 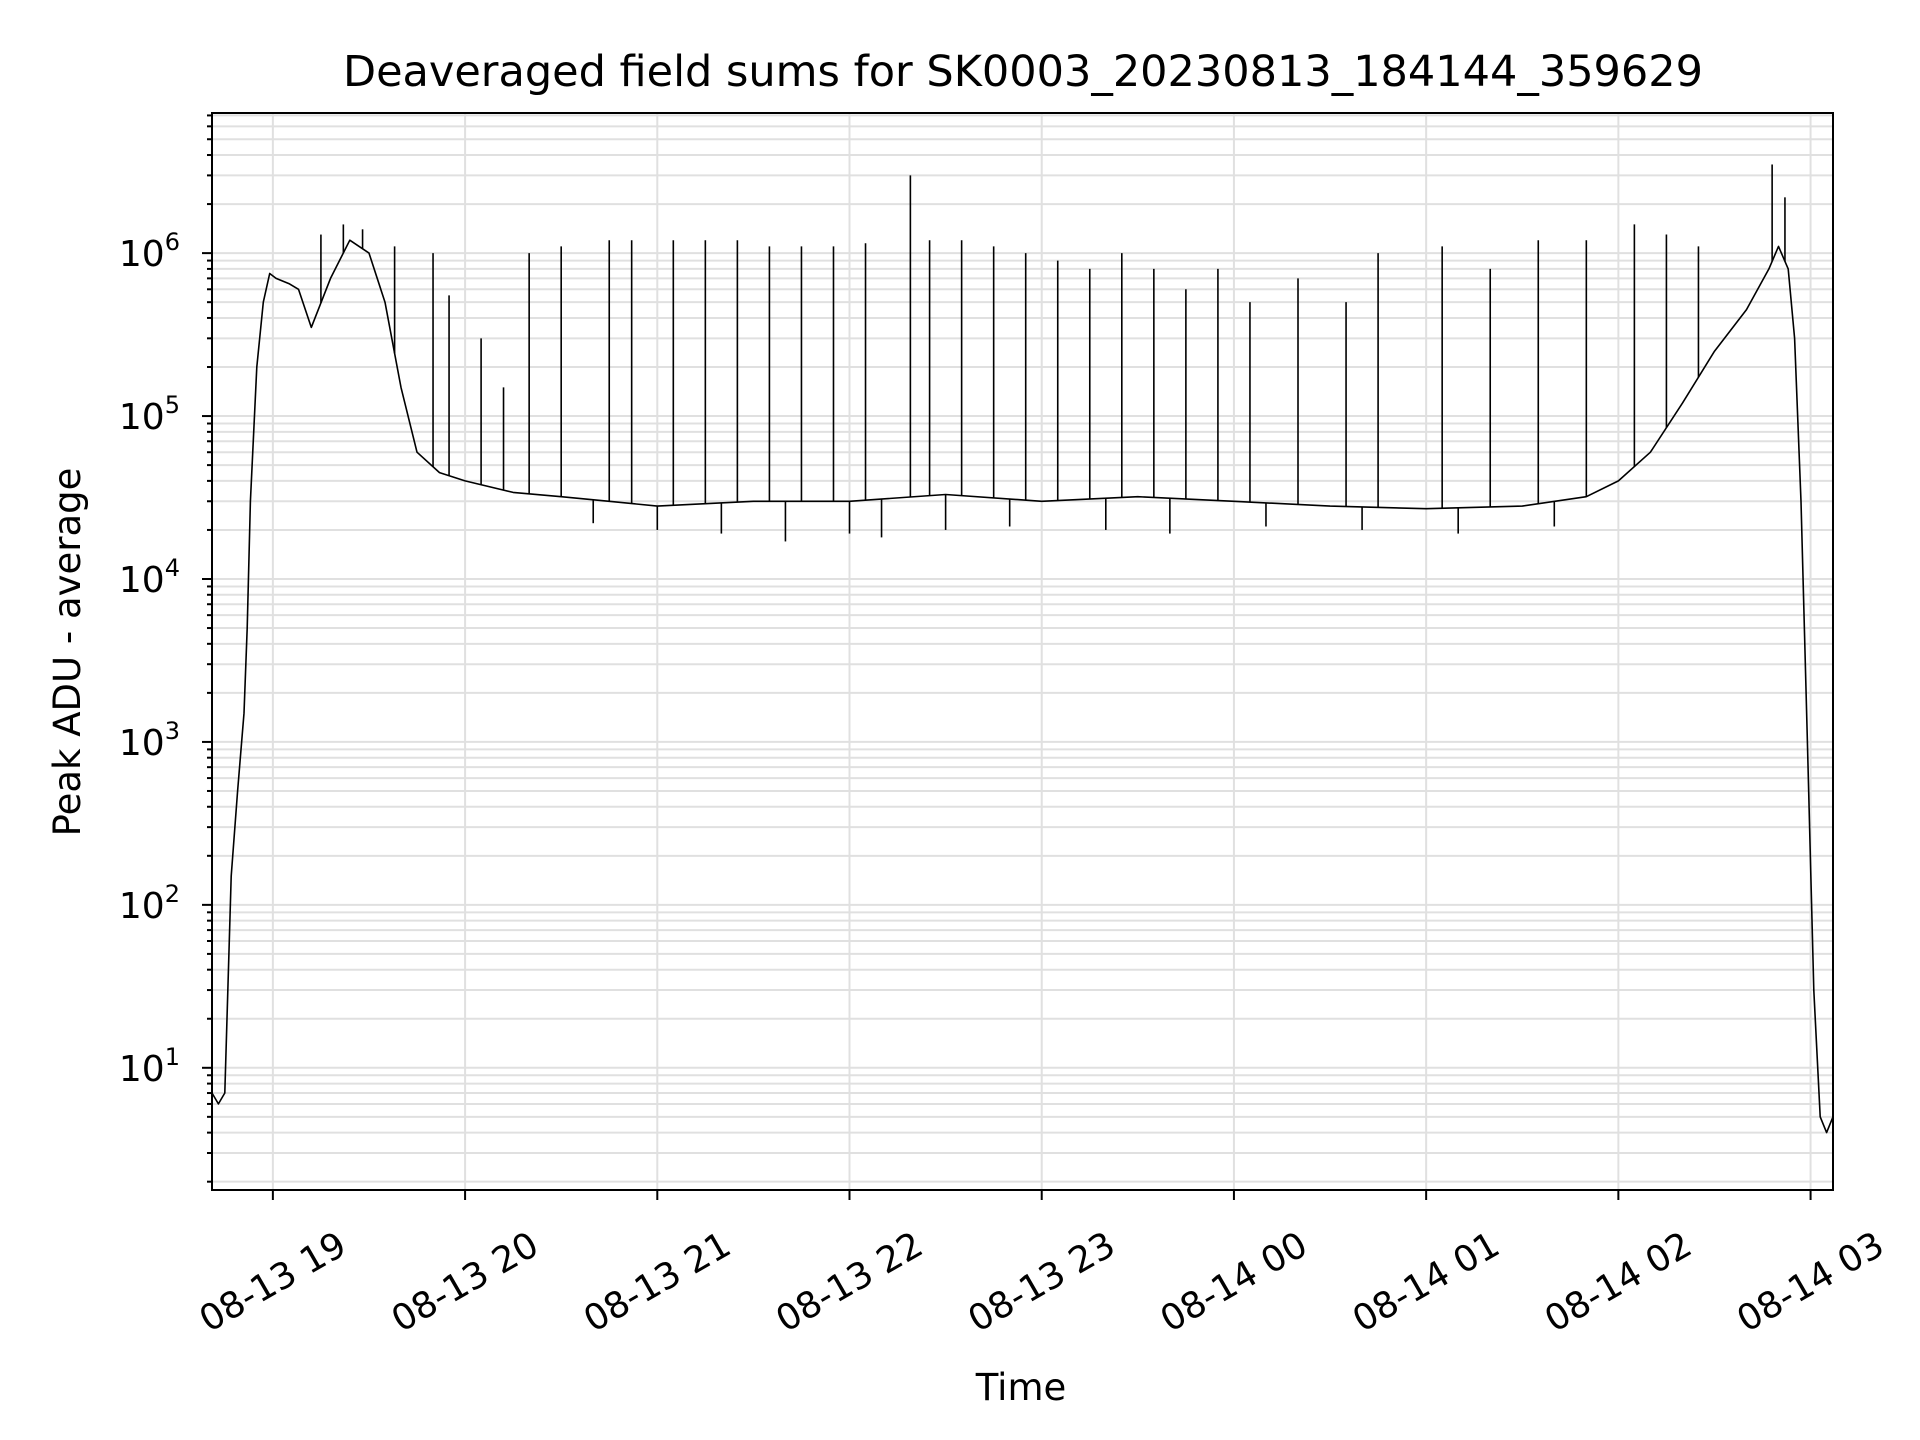 What do you see at coordinates (1021, 1387) in the screenshot?
I see `x-axis-label: Time` at bounding box center [1021, 1387].